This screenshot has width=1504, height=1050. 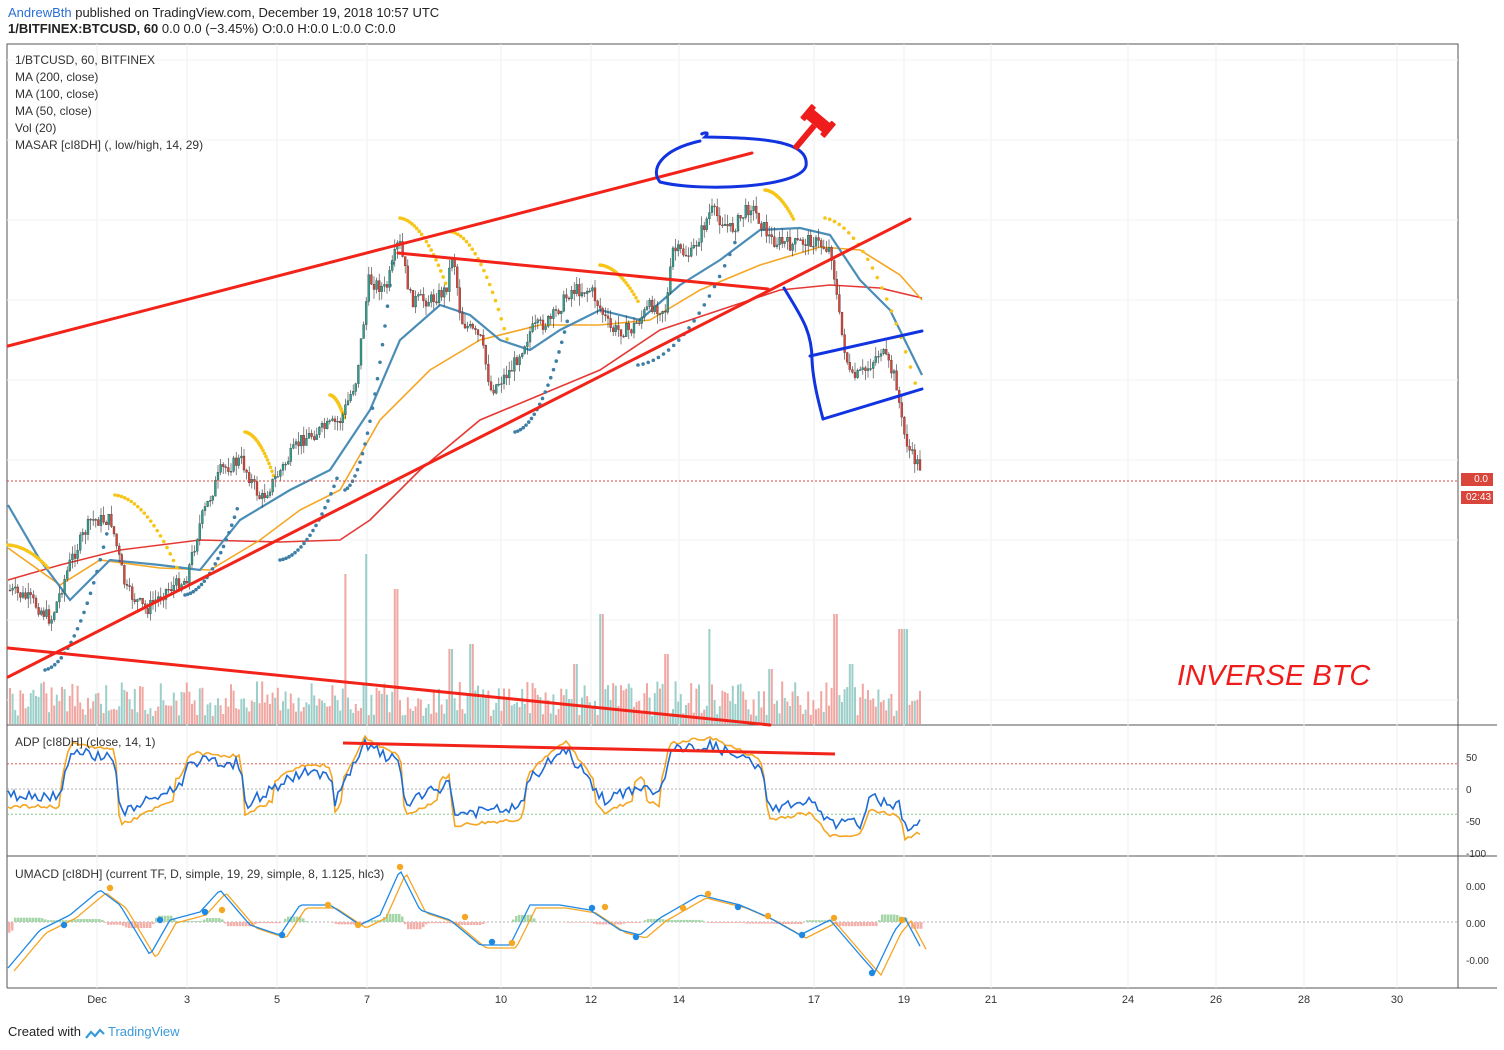 I want to click on legend-ma50: MA (50, close), so click(x=53, y=111).